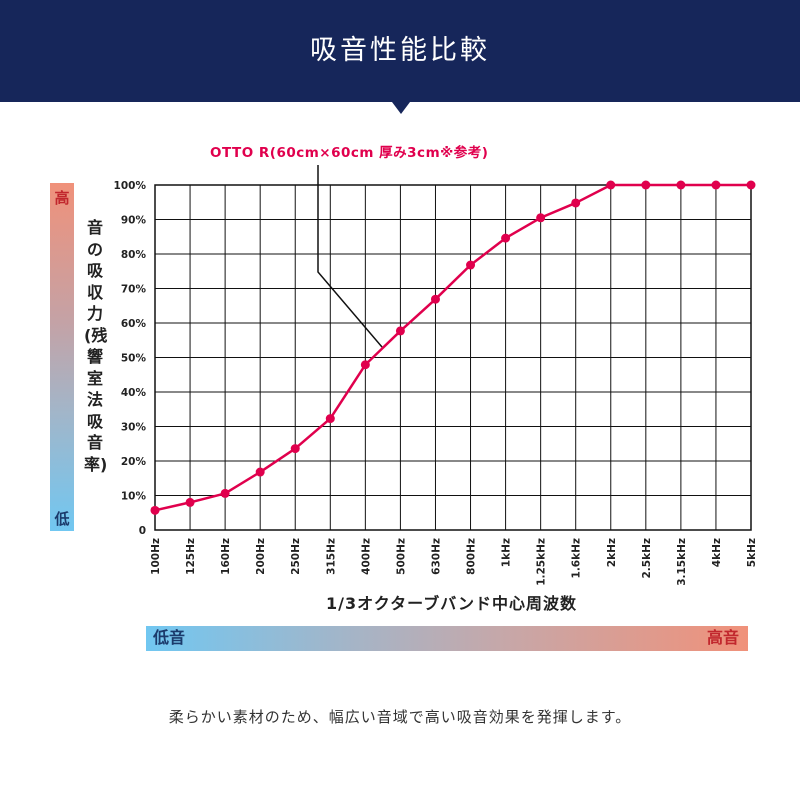 The image size is (800, 800). I want to click on y-tick-label: 40%, so click(134, 393).